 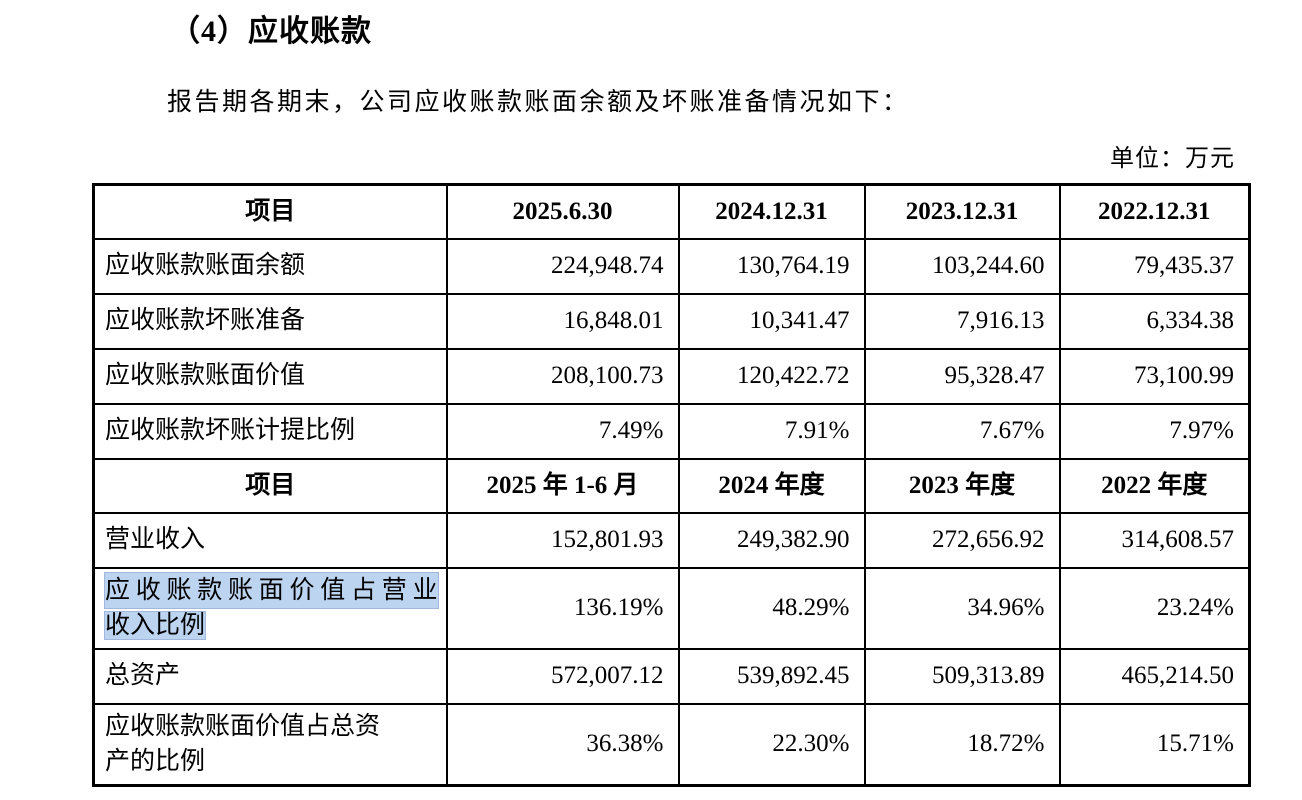 What do you see at coordinates (562, 376) in the screenshot?
I see `cell-value: 208,100.73` at bounding box center [562, 376].